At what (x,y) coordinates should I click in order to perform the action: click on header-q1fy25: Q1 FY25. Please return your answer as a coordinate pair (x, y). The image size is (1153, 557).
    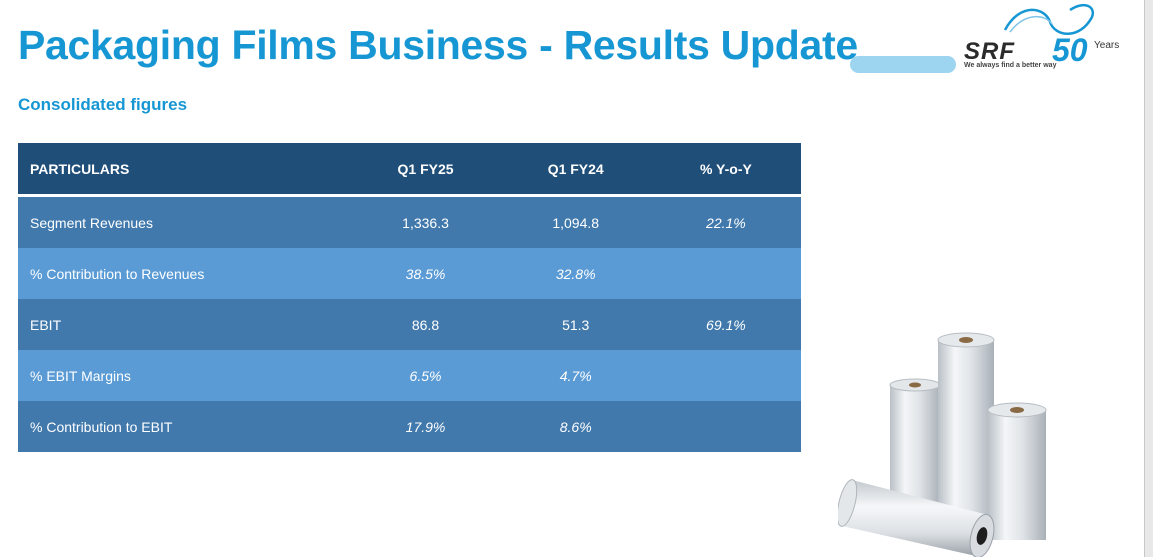
    Looking at the image, I should click on (425, 170).